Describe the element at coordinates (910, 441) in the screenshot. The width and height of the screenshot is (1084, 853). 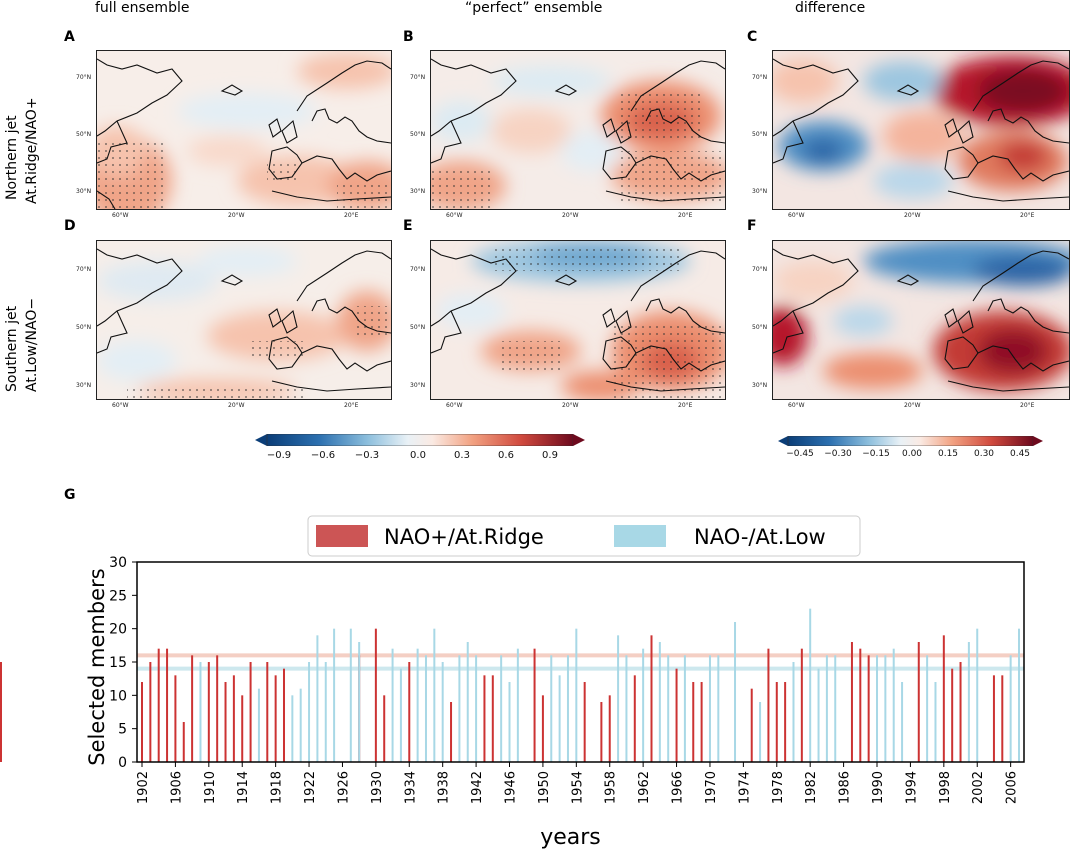
I see `colorbar-difference` at that location.